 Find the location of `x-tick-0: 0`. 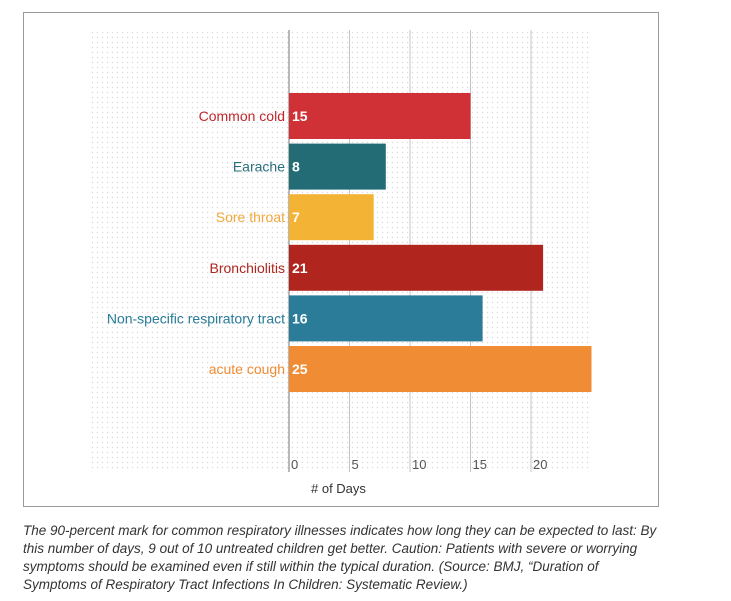

x-tick-0: 0 is located at coordinates (294, 464).